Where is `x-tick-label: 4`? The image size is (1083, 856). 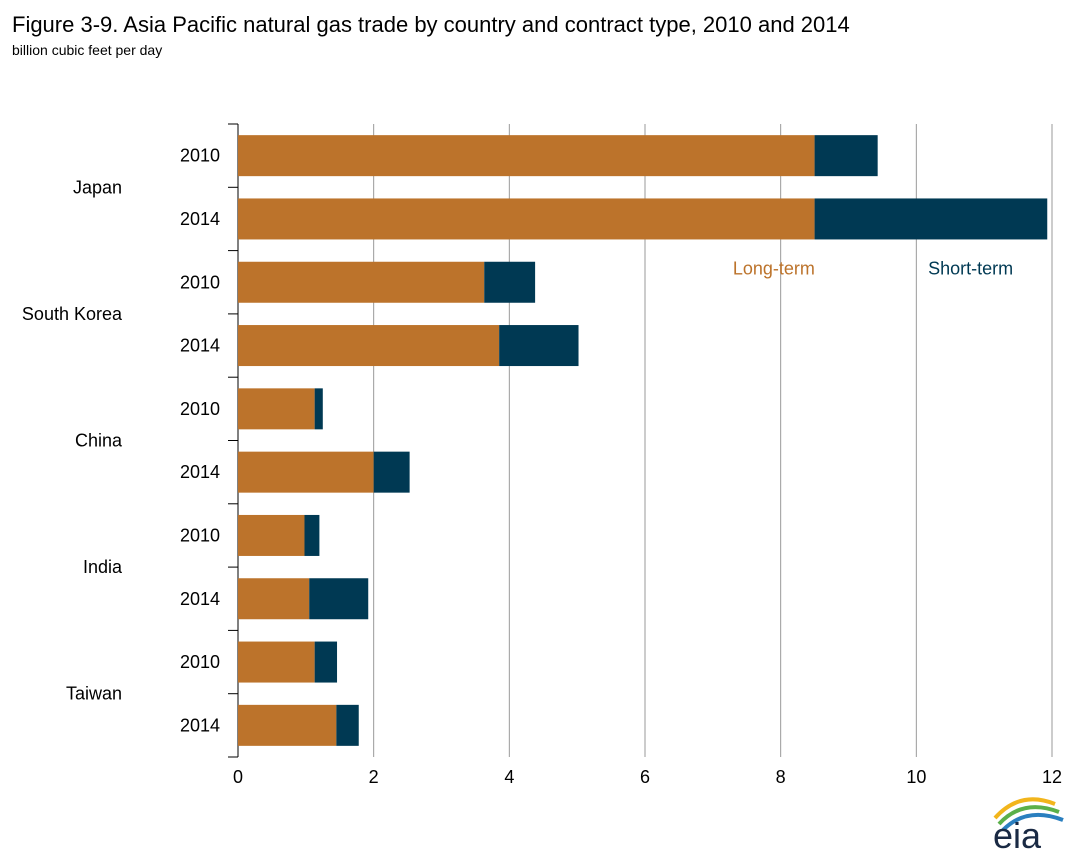
x-tick-label: 4 is located at coordinates (509, 777).